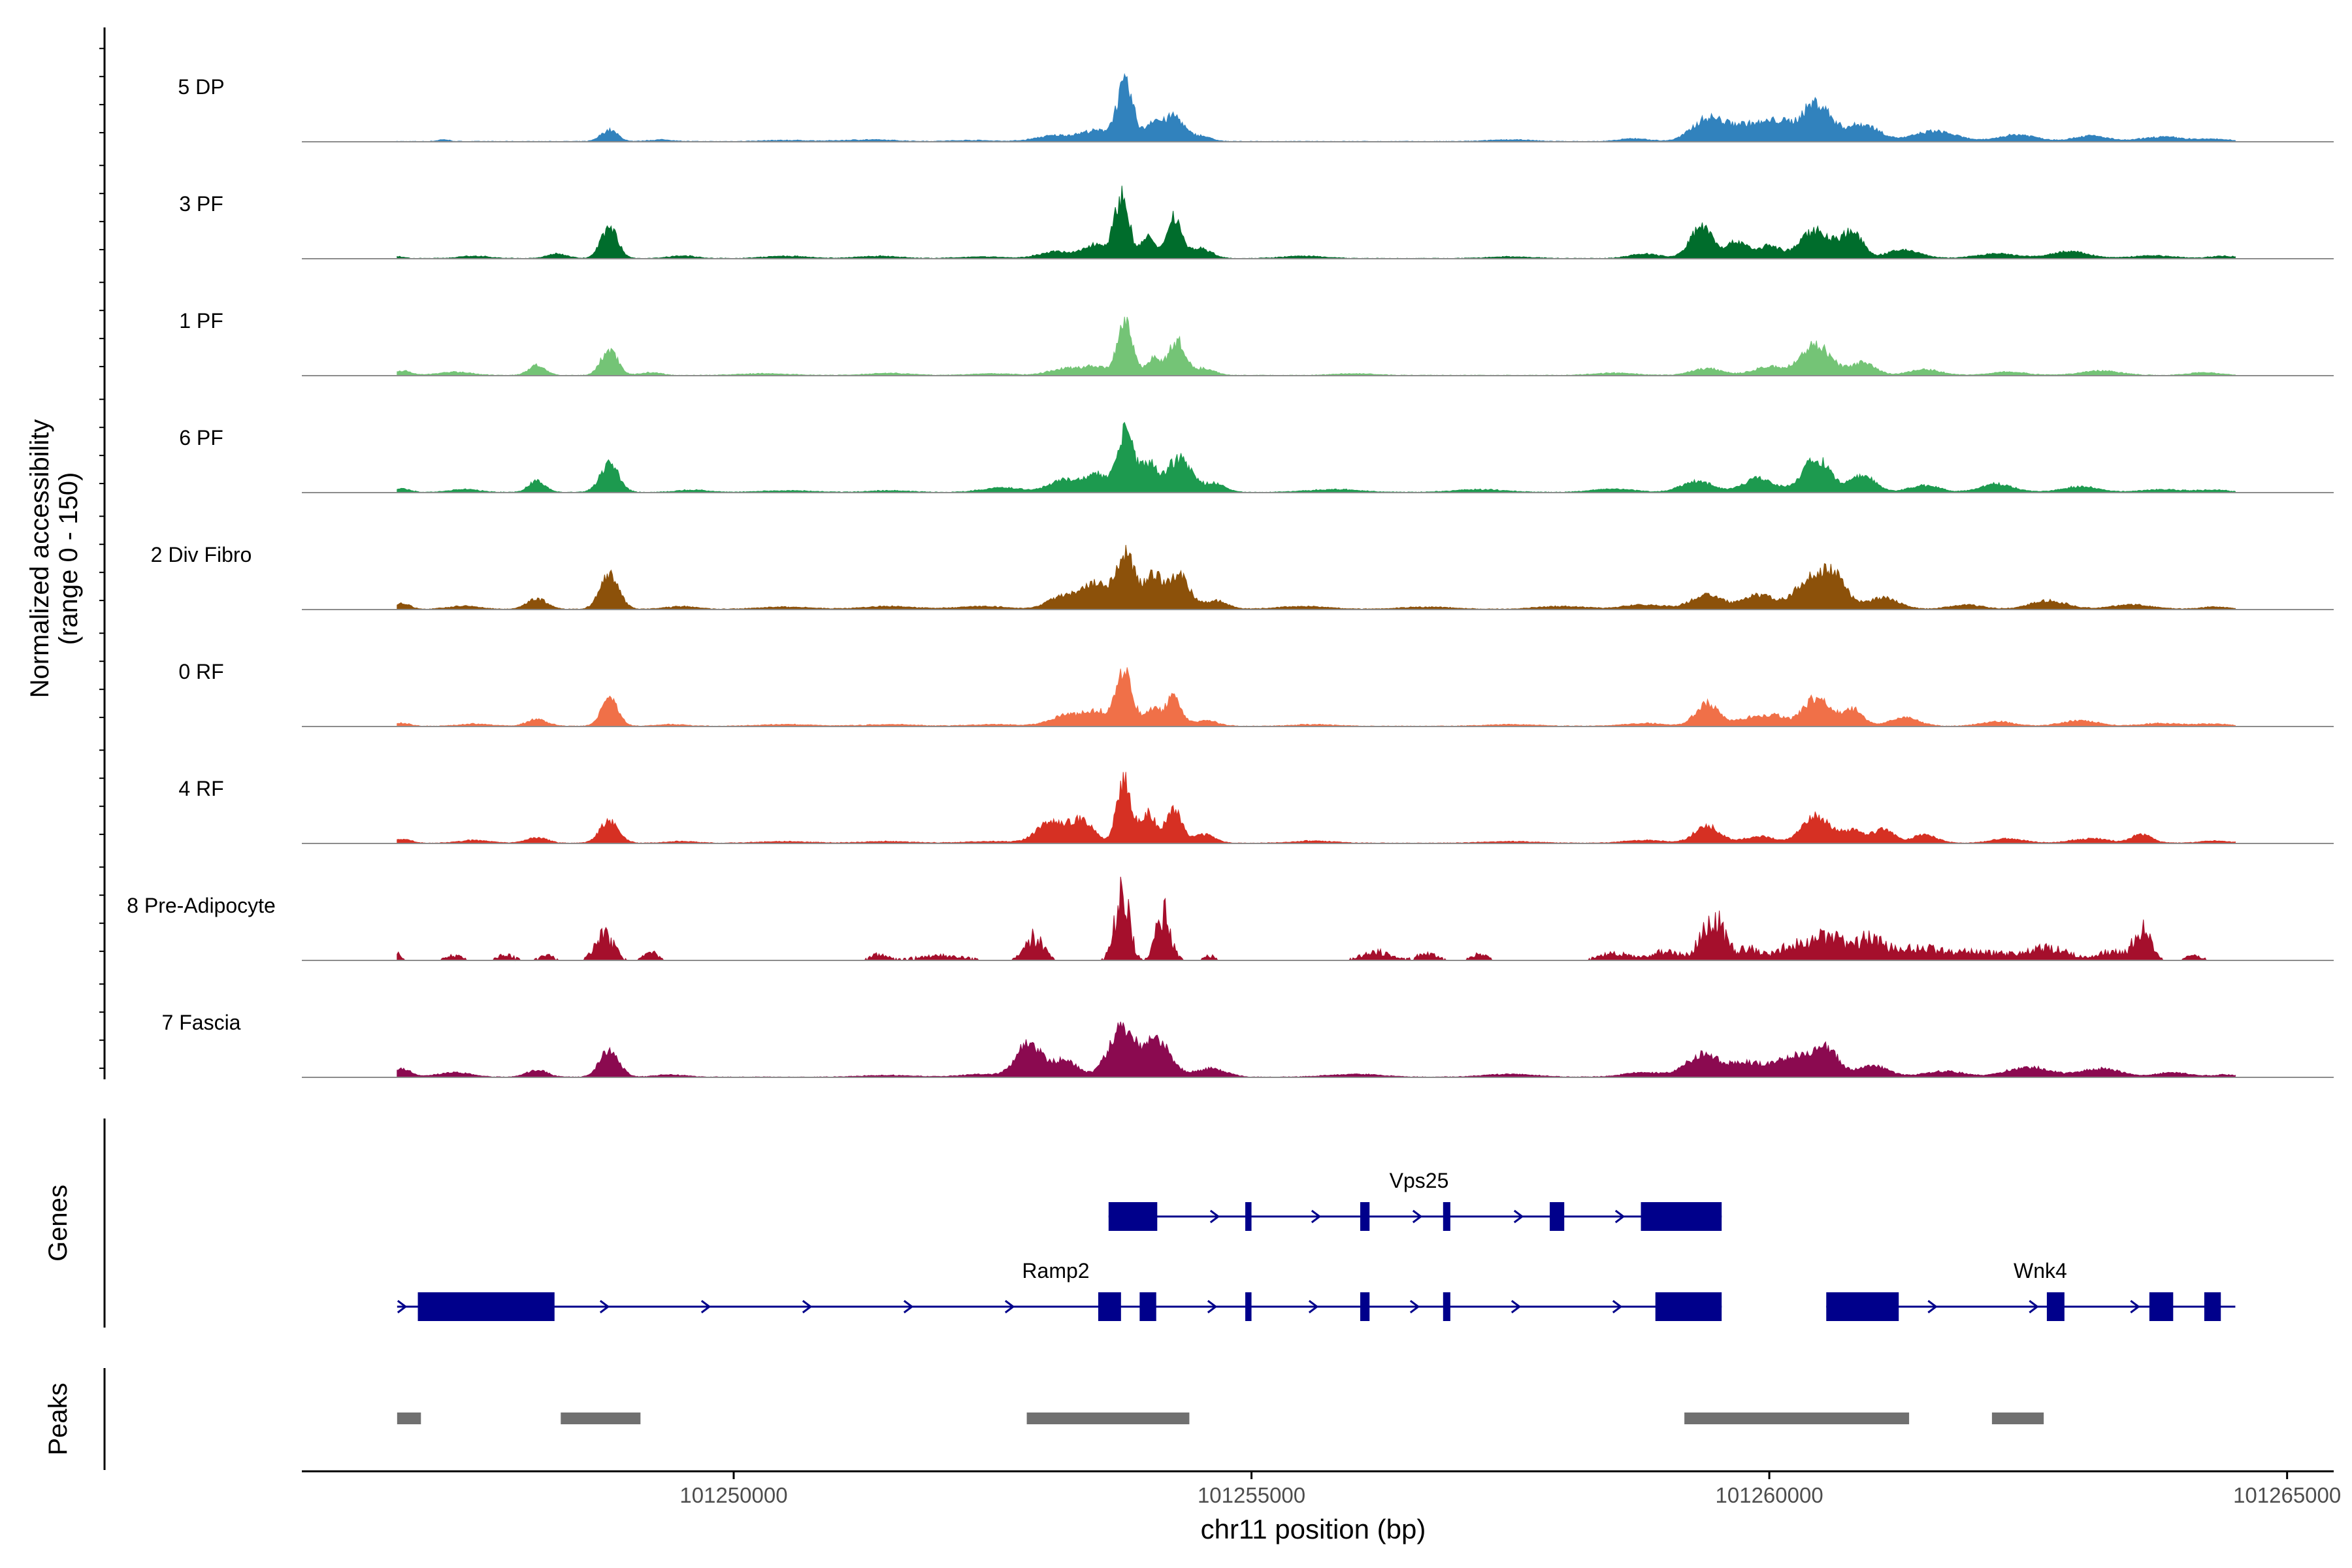 This screenshot has height=1568, width=2352. Describe the element at coordinates (2287, 1495) in the screenshot. I see `x-tick-label: 101265000` at that location.